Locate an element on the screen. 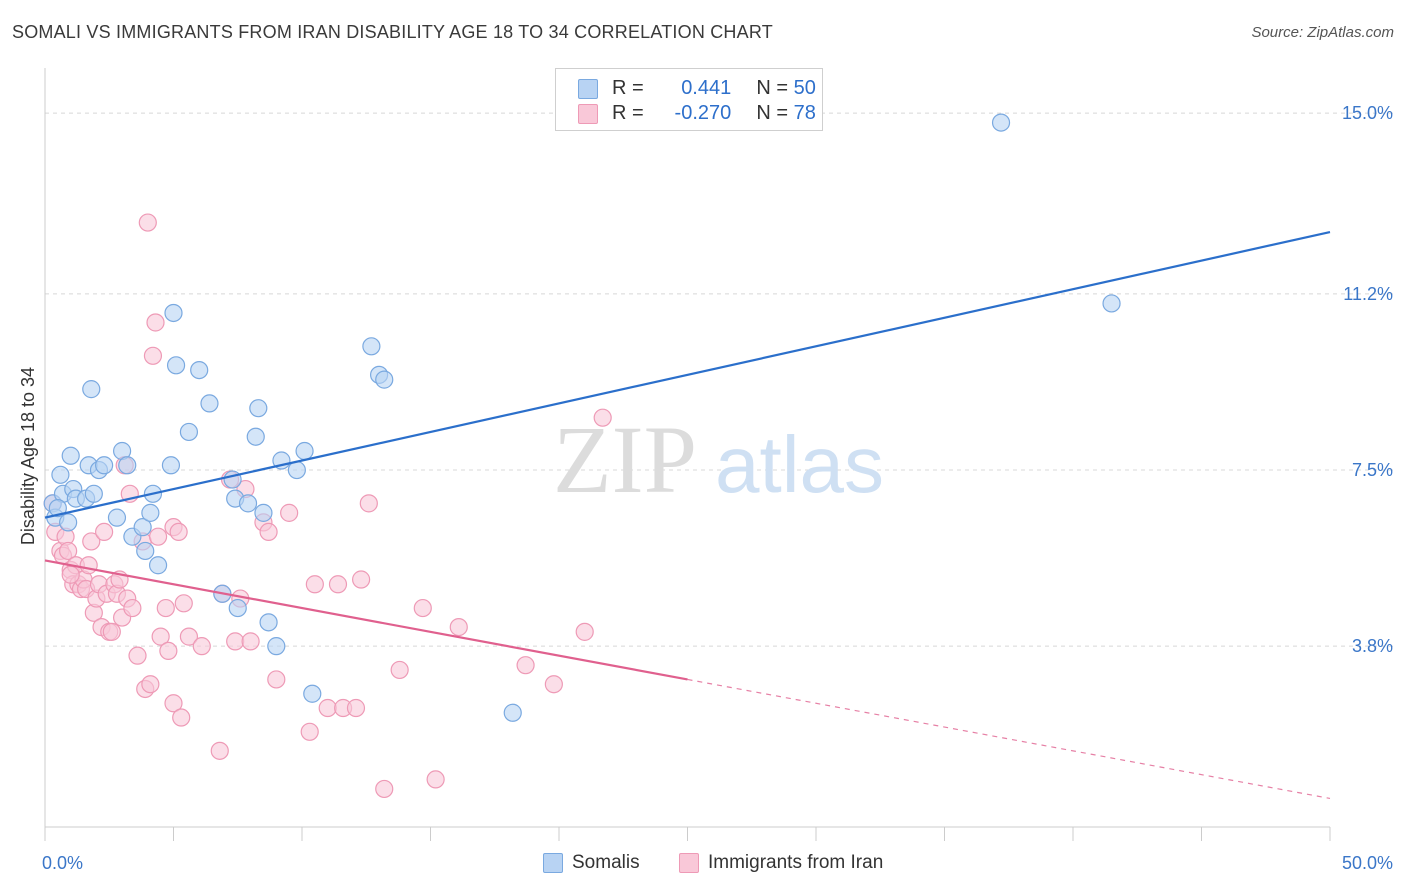  bottom-swatch-somali is located at coordinates (553, 863).